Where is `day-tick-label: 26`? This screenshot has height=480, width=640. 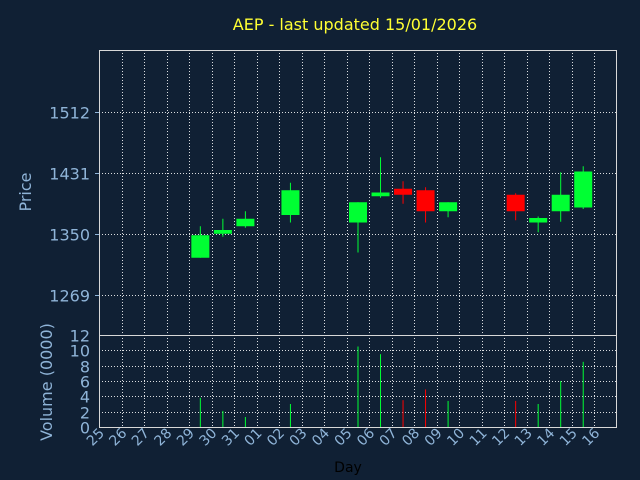
day-tick-label: 26 is located at coordinates (118, 437).